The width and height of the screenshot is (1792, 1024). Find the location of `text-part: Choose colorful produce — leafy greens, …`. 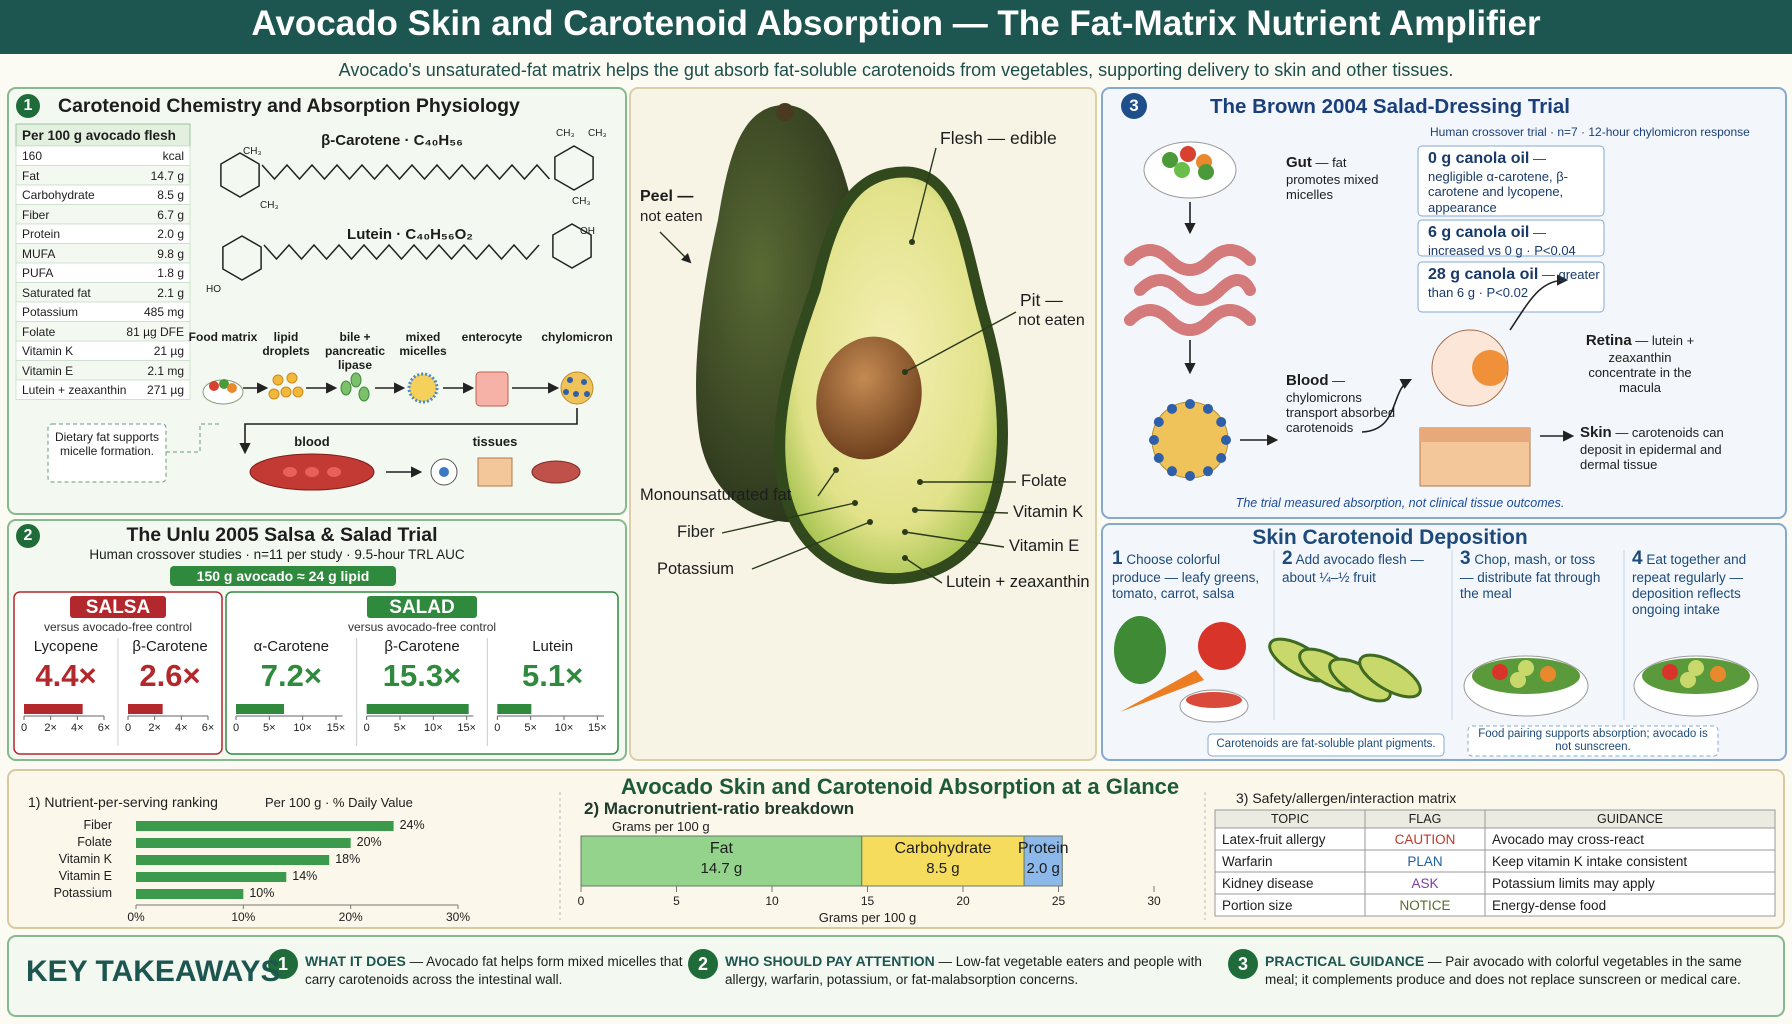

text-part: Choose colorful produce — leafy greens, … is located at coordinates (1186, 577).